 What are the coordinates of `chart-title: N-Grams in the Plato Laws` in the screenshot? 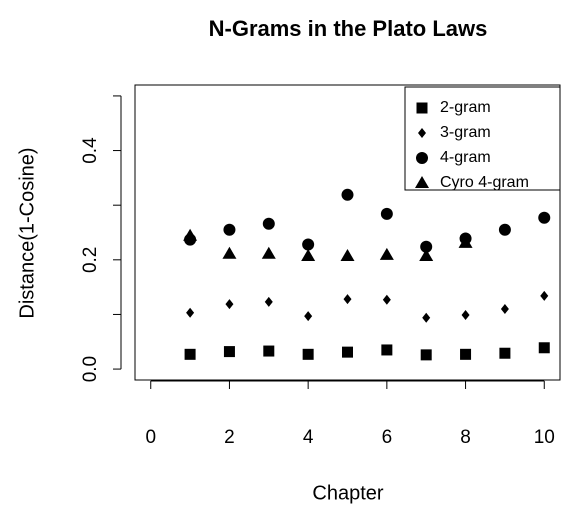 It's located at (348, 28).